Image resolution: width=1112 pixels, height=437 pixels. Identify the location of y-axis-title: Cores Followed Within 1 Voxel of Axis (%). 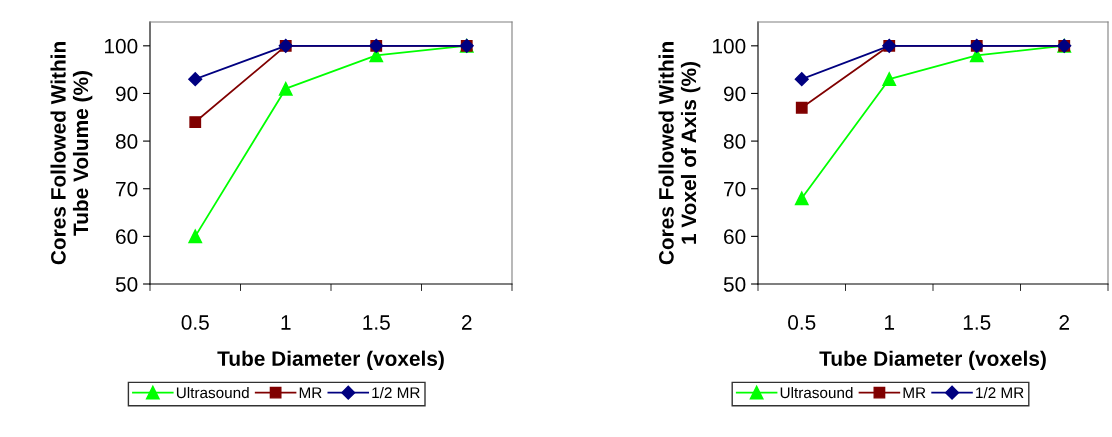
(679, 153).